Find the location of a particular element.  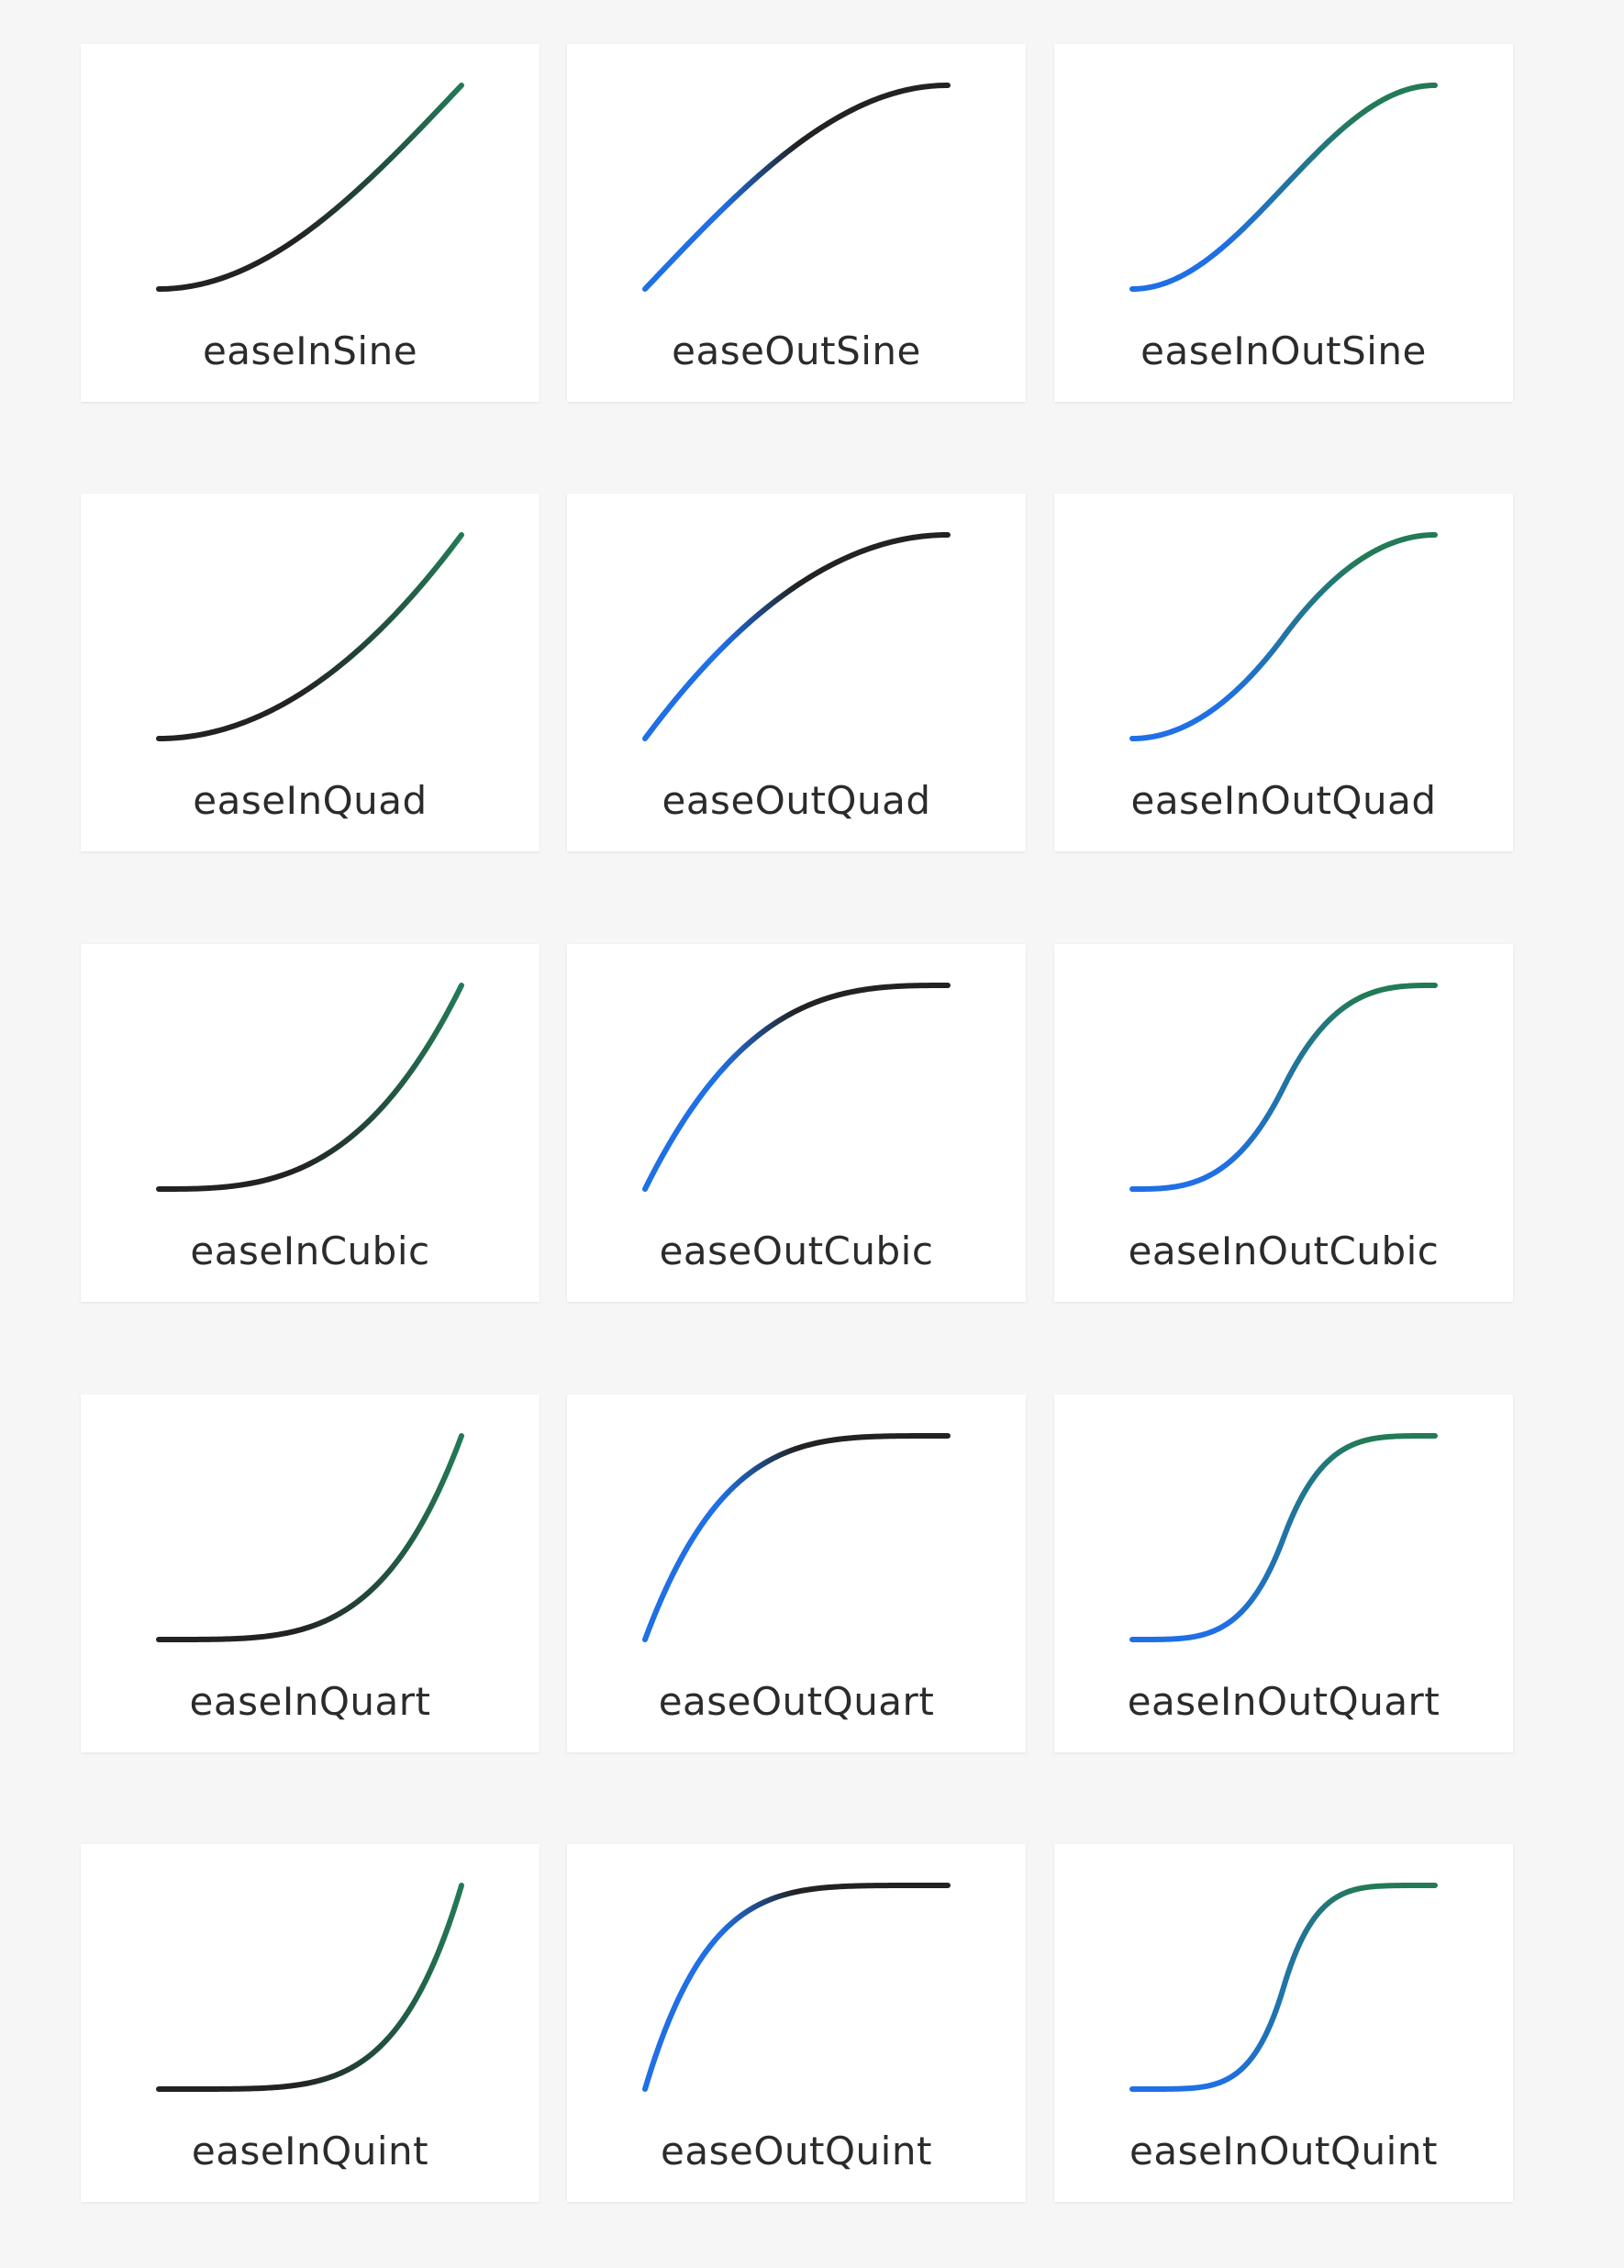

curveease-out-quad is located at coordinates (796, 636).